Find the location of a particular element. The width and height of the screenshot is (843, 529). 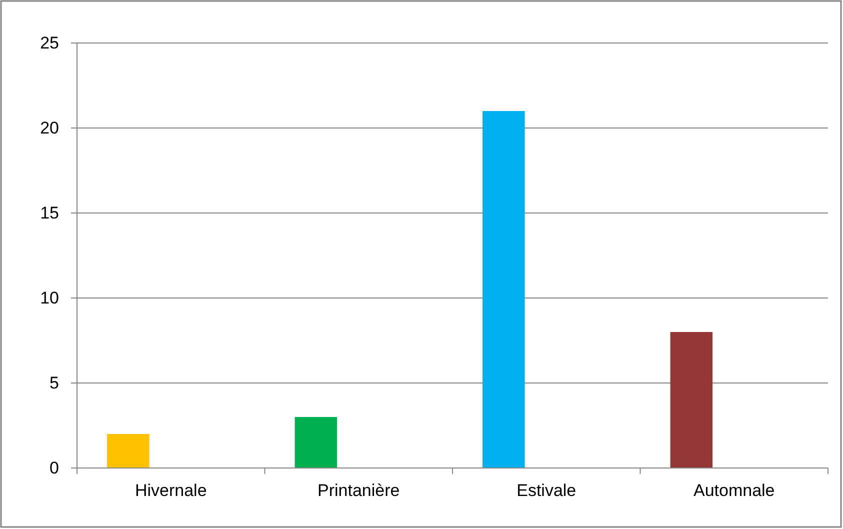

x-tick-label: Hivernale is located at coordinates (170, 490).